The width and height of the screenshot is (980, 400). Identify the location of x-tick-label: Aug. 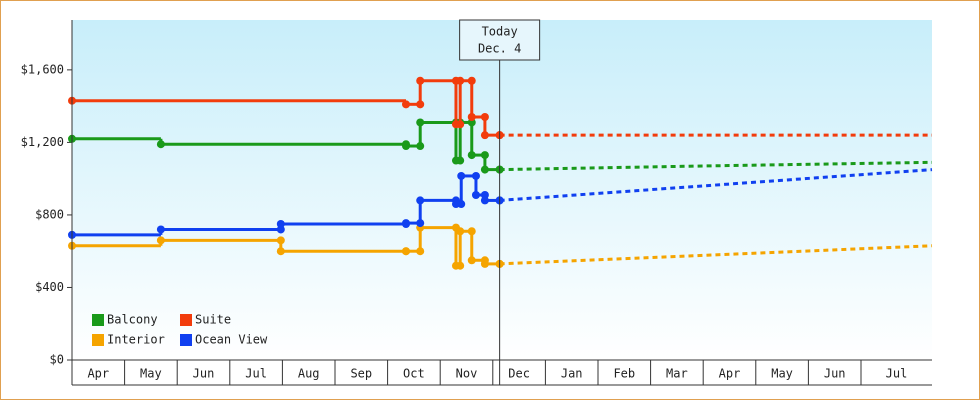
(309, 374).